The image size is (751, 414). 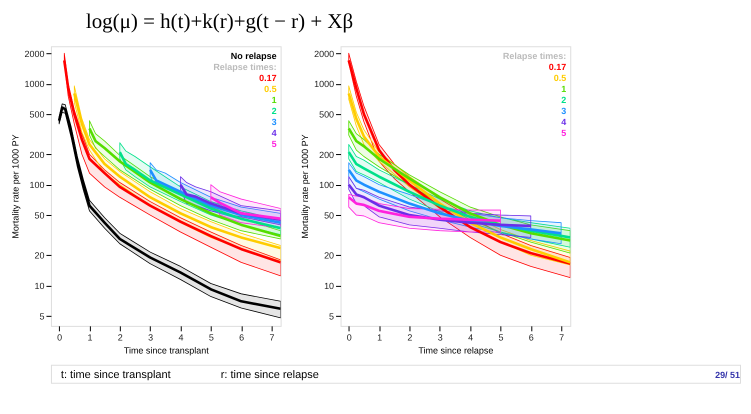 What do you see at coordinates (220, 21) in the screenshot?
I see `chart-title: log(μ) = h(t)+k(r)+g(t − r) + Xβ` at bounding box center [220, 21].